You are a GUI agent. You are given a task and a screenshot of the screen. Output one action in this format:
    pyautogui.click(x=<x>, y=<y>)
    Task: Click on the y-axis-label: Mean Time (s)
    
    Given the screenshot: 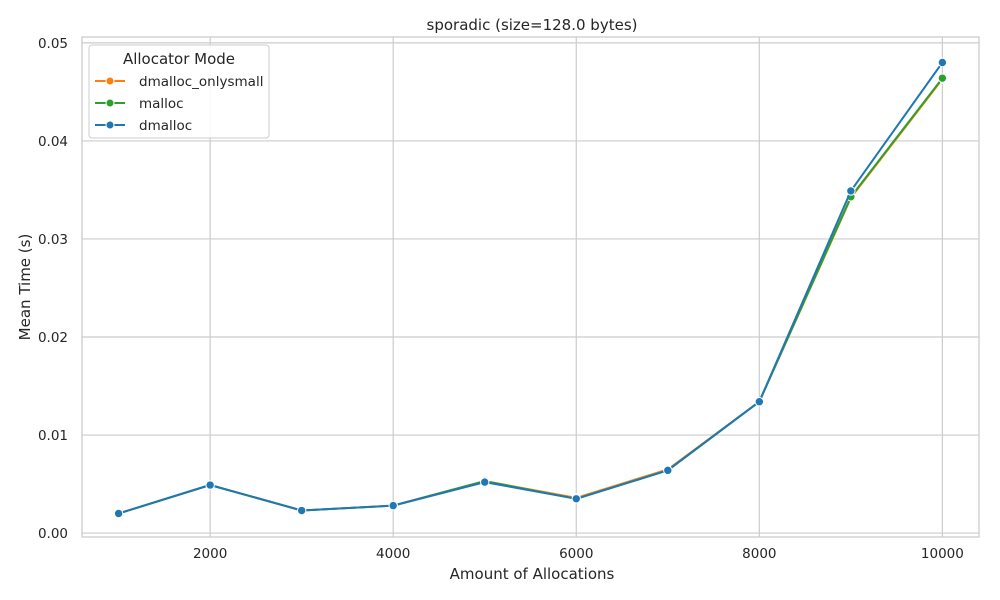 What is the action you would take?
    pyautogui.click(x=25, y=287)
    